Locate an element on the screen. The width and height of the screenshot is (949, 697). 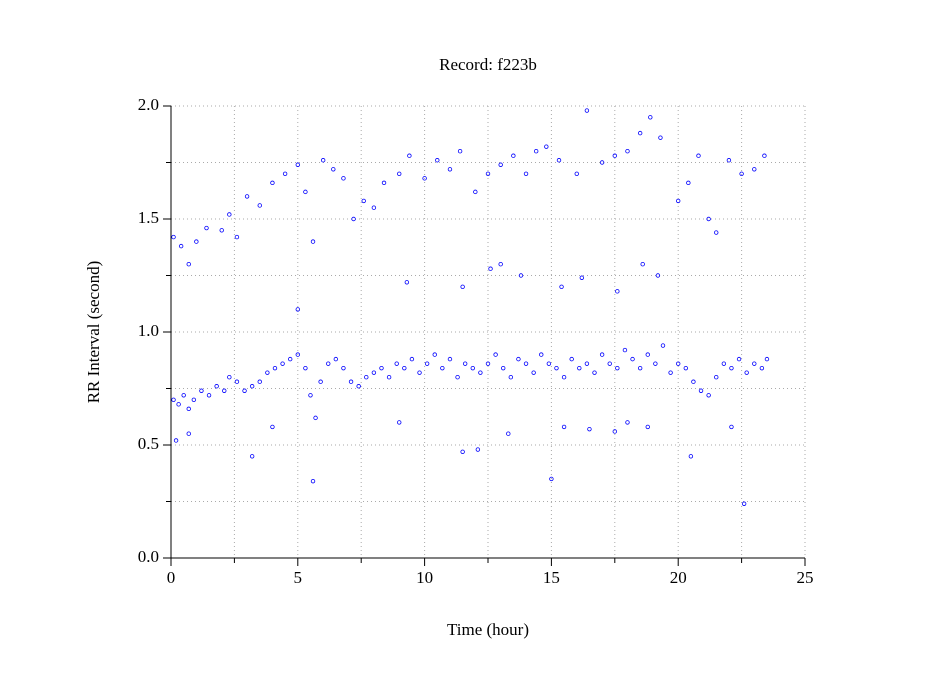
x-tick-label: 15 is located at coordinates (551, 577).